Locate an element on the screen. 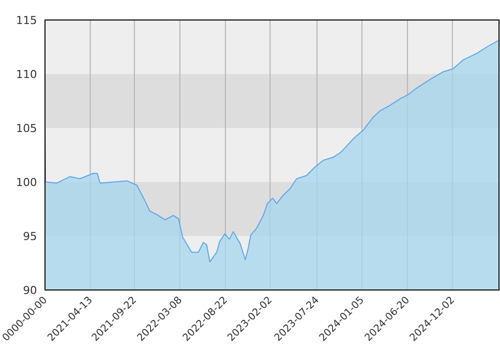  y-tick-label: 95 is located at coordinates (30, 236).